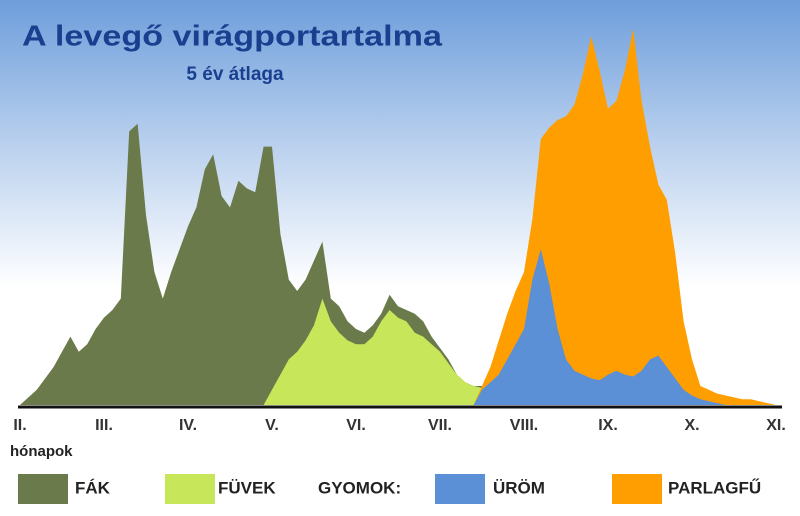 The width and height of the screenshot is (800, 516). What do you see at coordinates (524, 425) in the screenshot?
I see `x-tick-label: VIII.` at bounding box center [524, 425].